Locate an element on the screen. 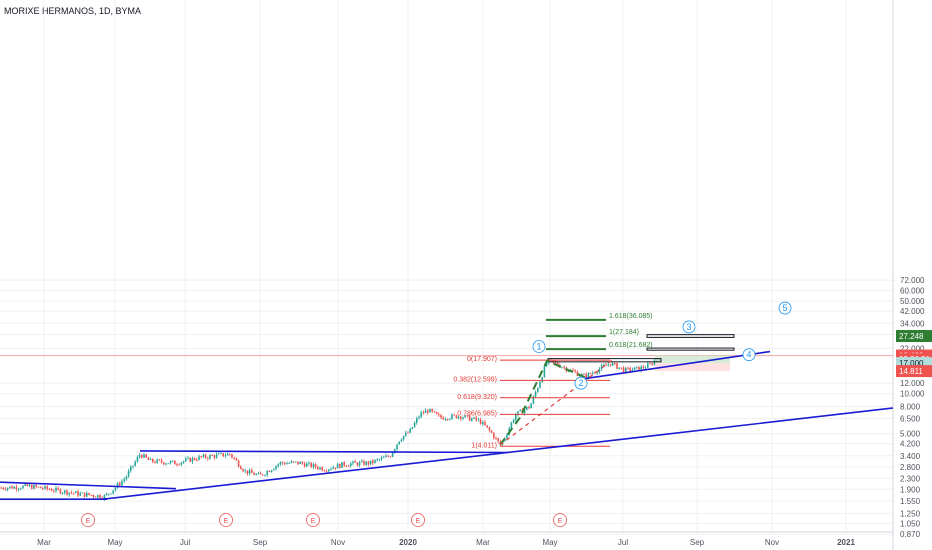 This screenshot has height=550, width=932. y-tick-label: 2.800 is located at coordinates (910, 467).